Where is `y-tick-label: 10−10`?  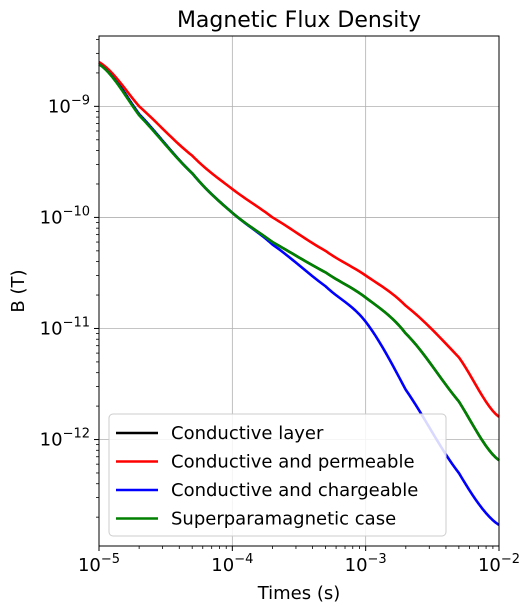
y-tick-label: 10−10 is located at coordinates (65, 216).